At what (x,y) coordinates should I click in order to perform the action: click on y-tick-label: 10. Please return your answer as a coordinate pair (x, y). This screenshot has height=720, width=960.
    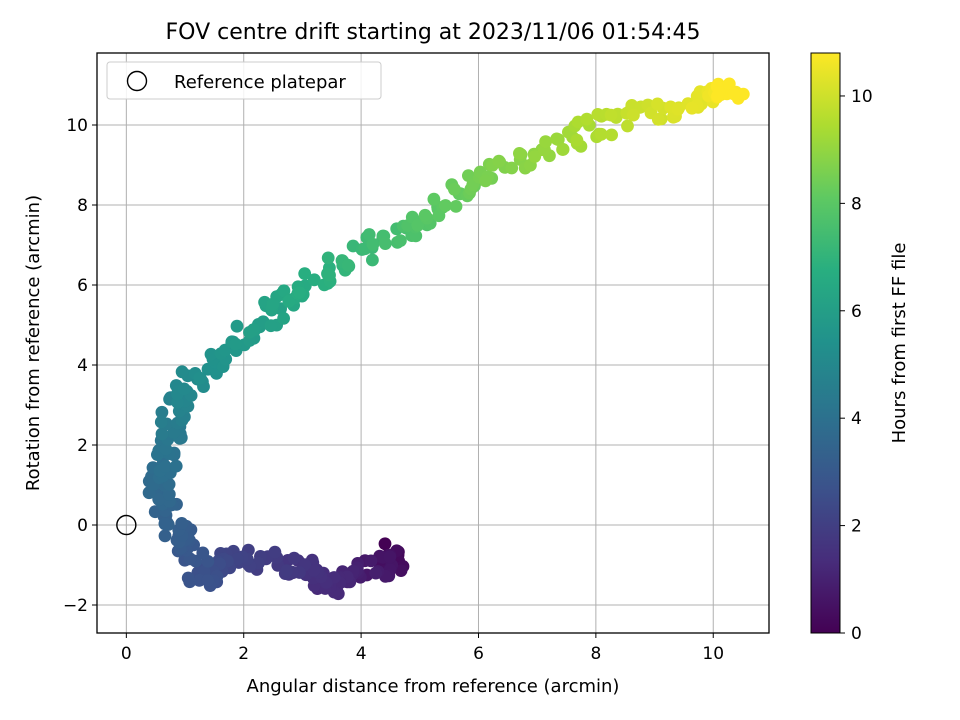
    Looking at the image, I should click on (77, 126).